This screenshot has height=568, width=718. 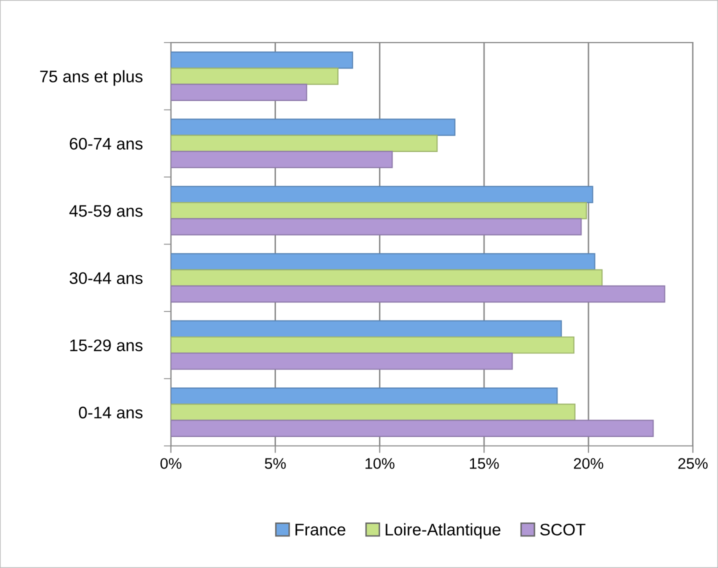 What do you see at coordinates (91, 78) in the screenshot?
I see `y-tick-label: 75 ans et plus` at bounding box center [91, 78].